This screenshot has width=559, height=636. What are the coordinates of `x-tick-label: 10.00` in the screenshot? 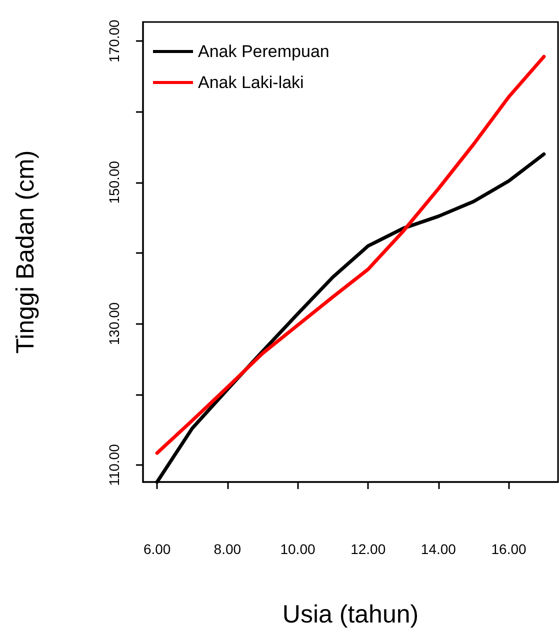 It's located at (298, 549).